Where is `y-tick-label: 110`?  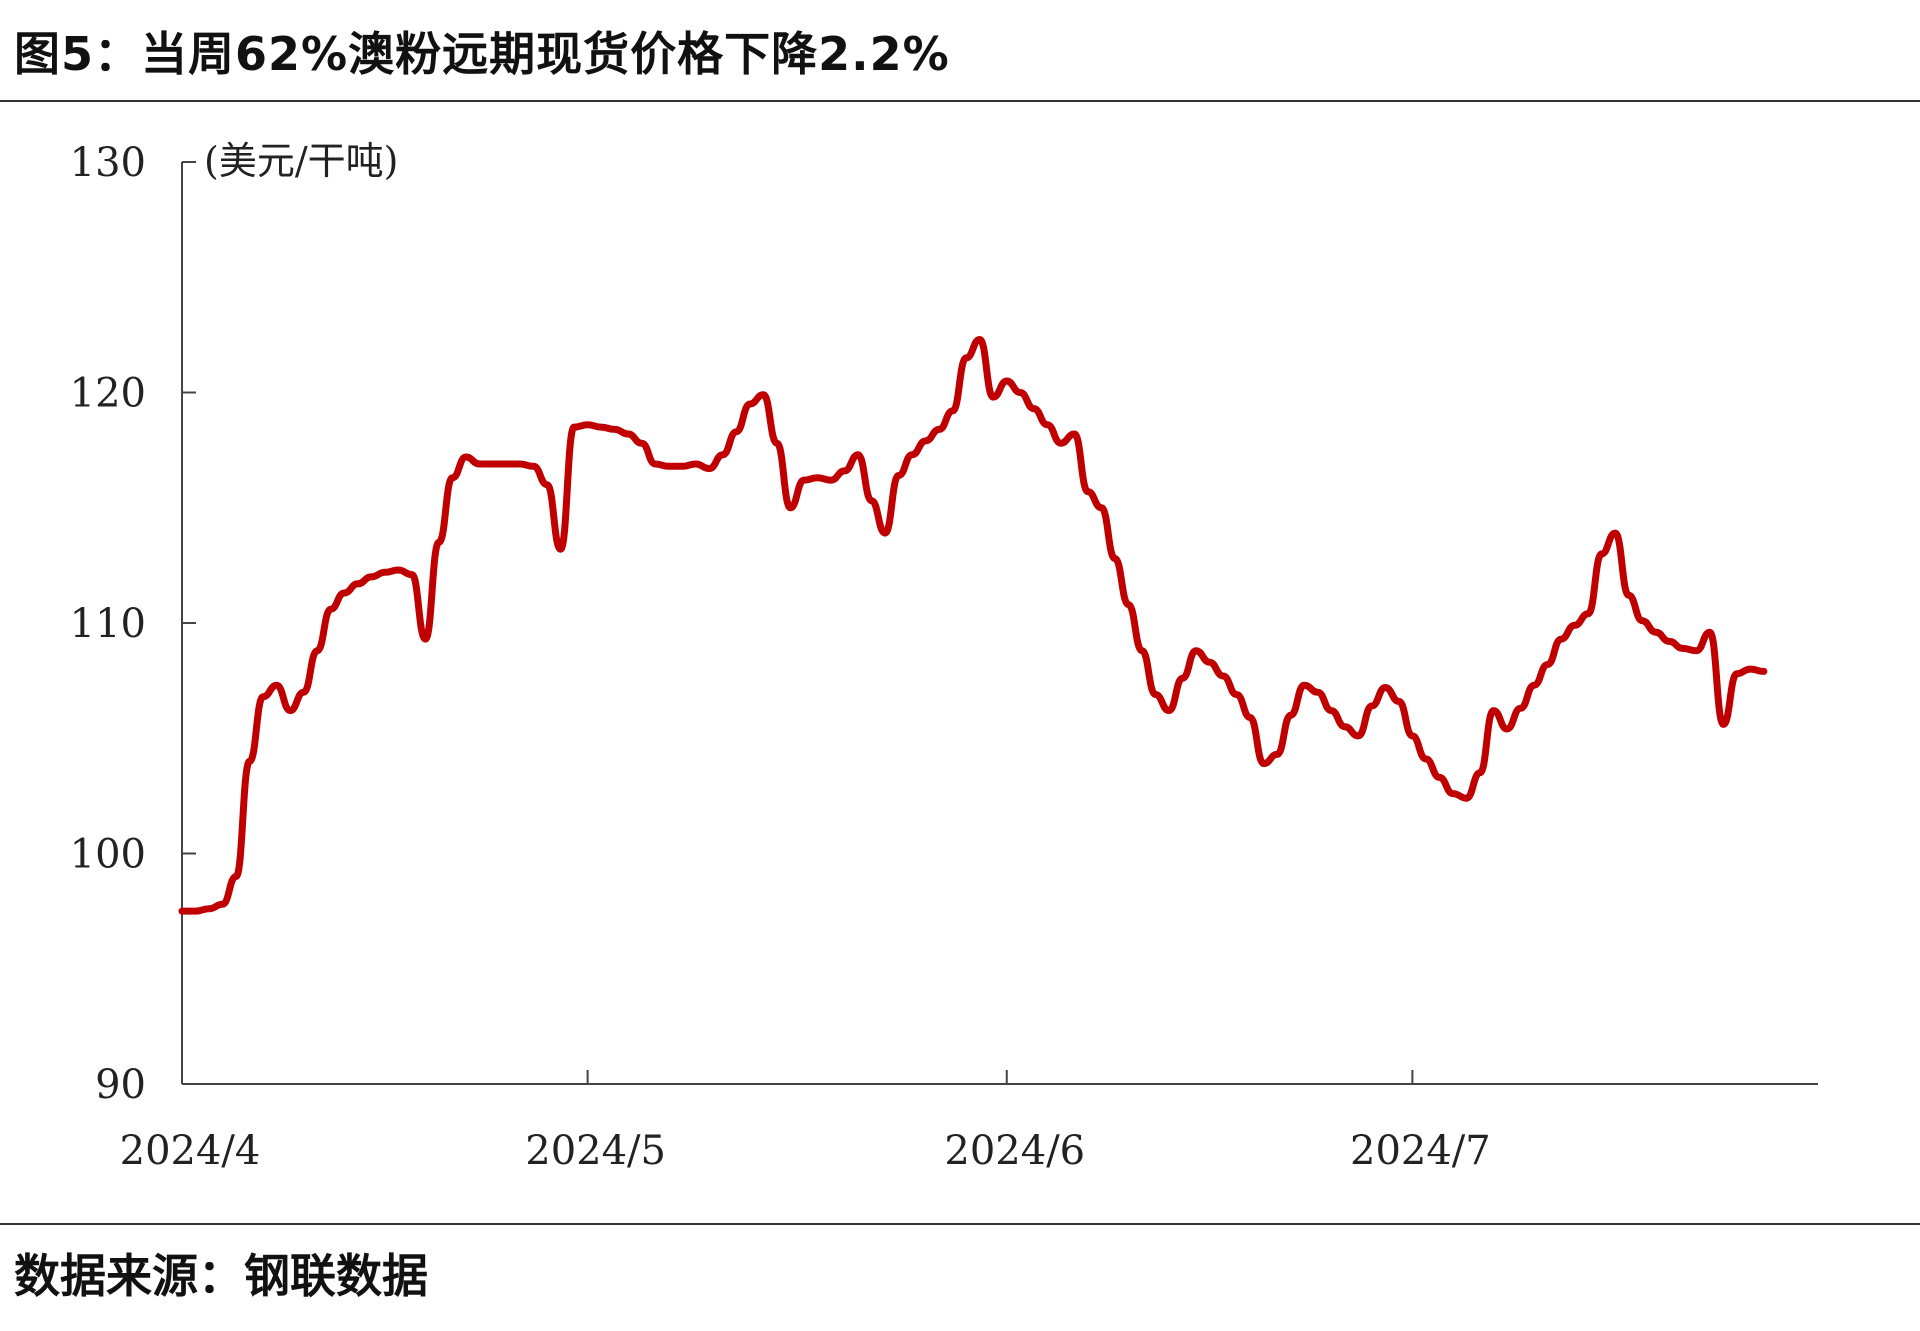
y-tick-label: 110 is located at coordinates (108, 624).